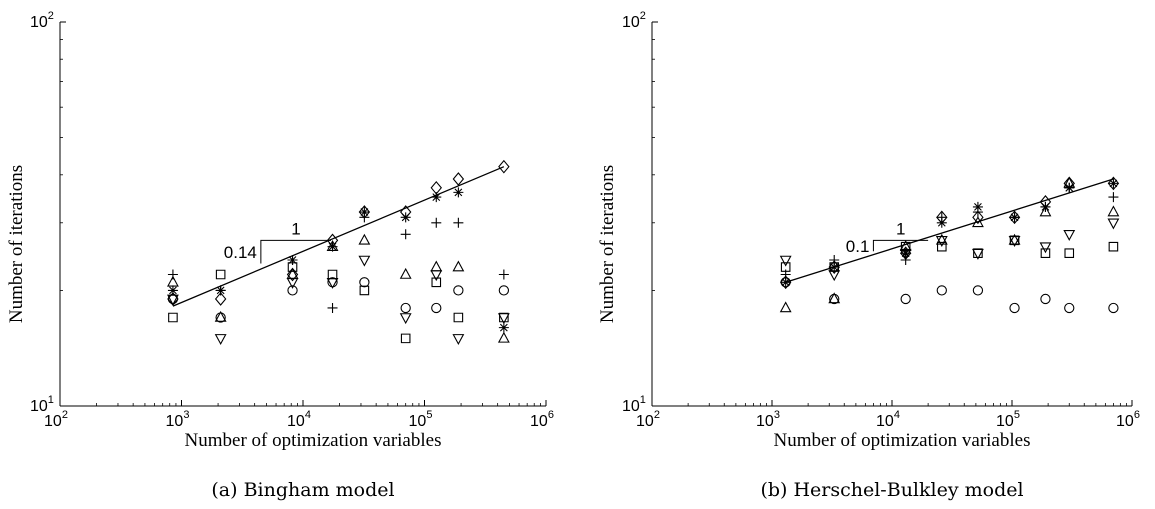  I want to click on slope-rise-label: 0.14, so click(240, 252).